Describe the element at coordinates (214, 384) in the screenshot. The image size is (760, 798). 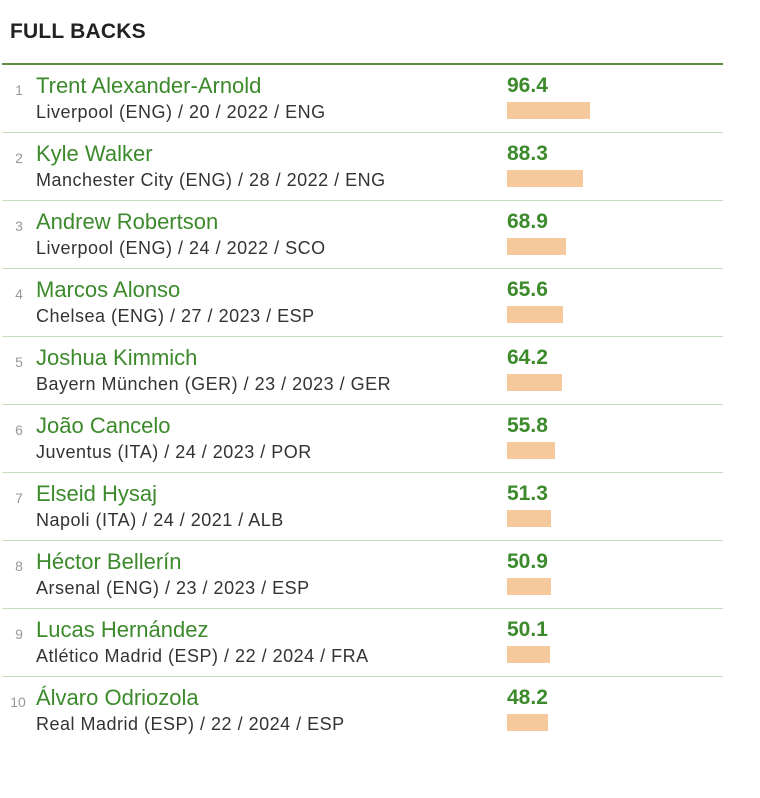
I see `player-details: Bayern München (GER) / 23 / 2023 / GER` at that location.